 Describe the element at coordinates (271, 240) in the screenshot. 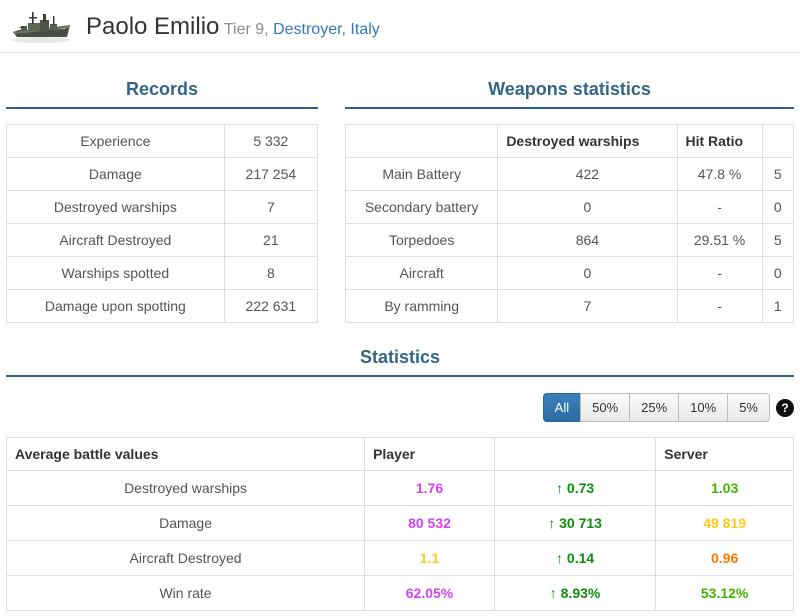

I see `record-value: 21` at that location.